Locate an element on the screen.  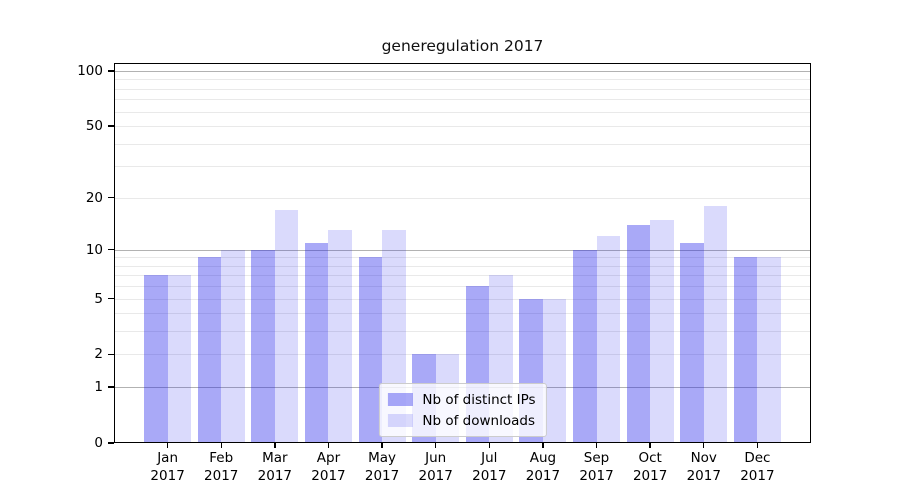
legend-entry: Nb of distinct IPs is located at coordinates (461, 399).